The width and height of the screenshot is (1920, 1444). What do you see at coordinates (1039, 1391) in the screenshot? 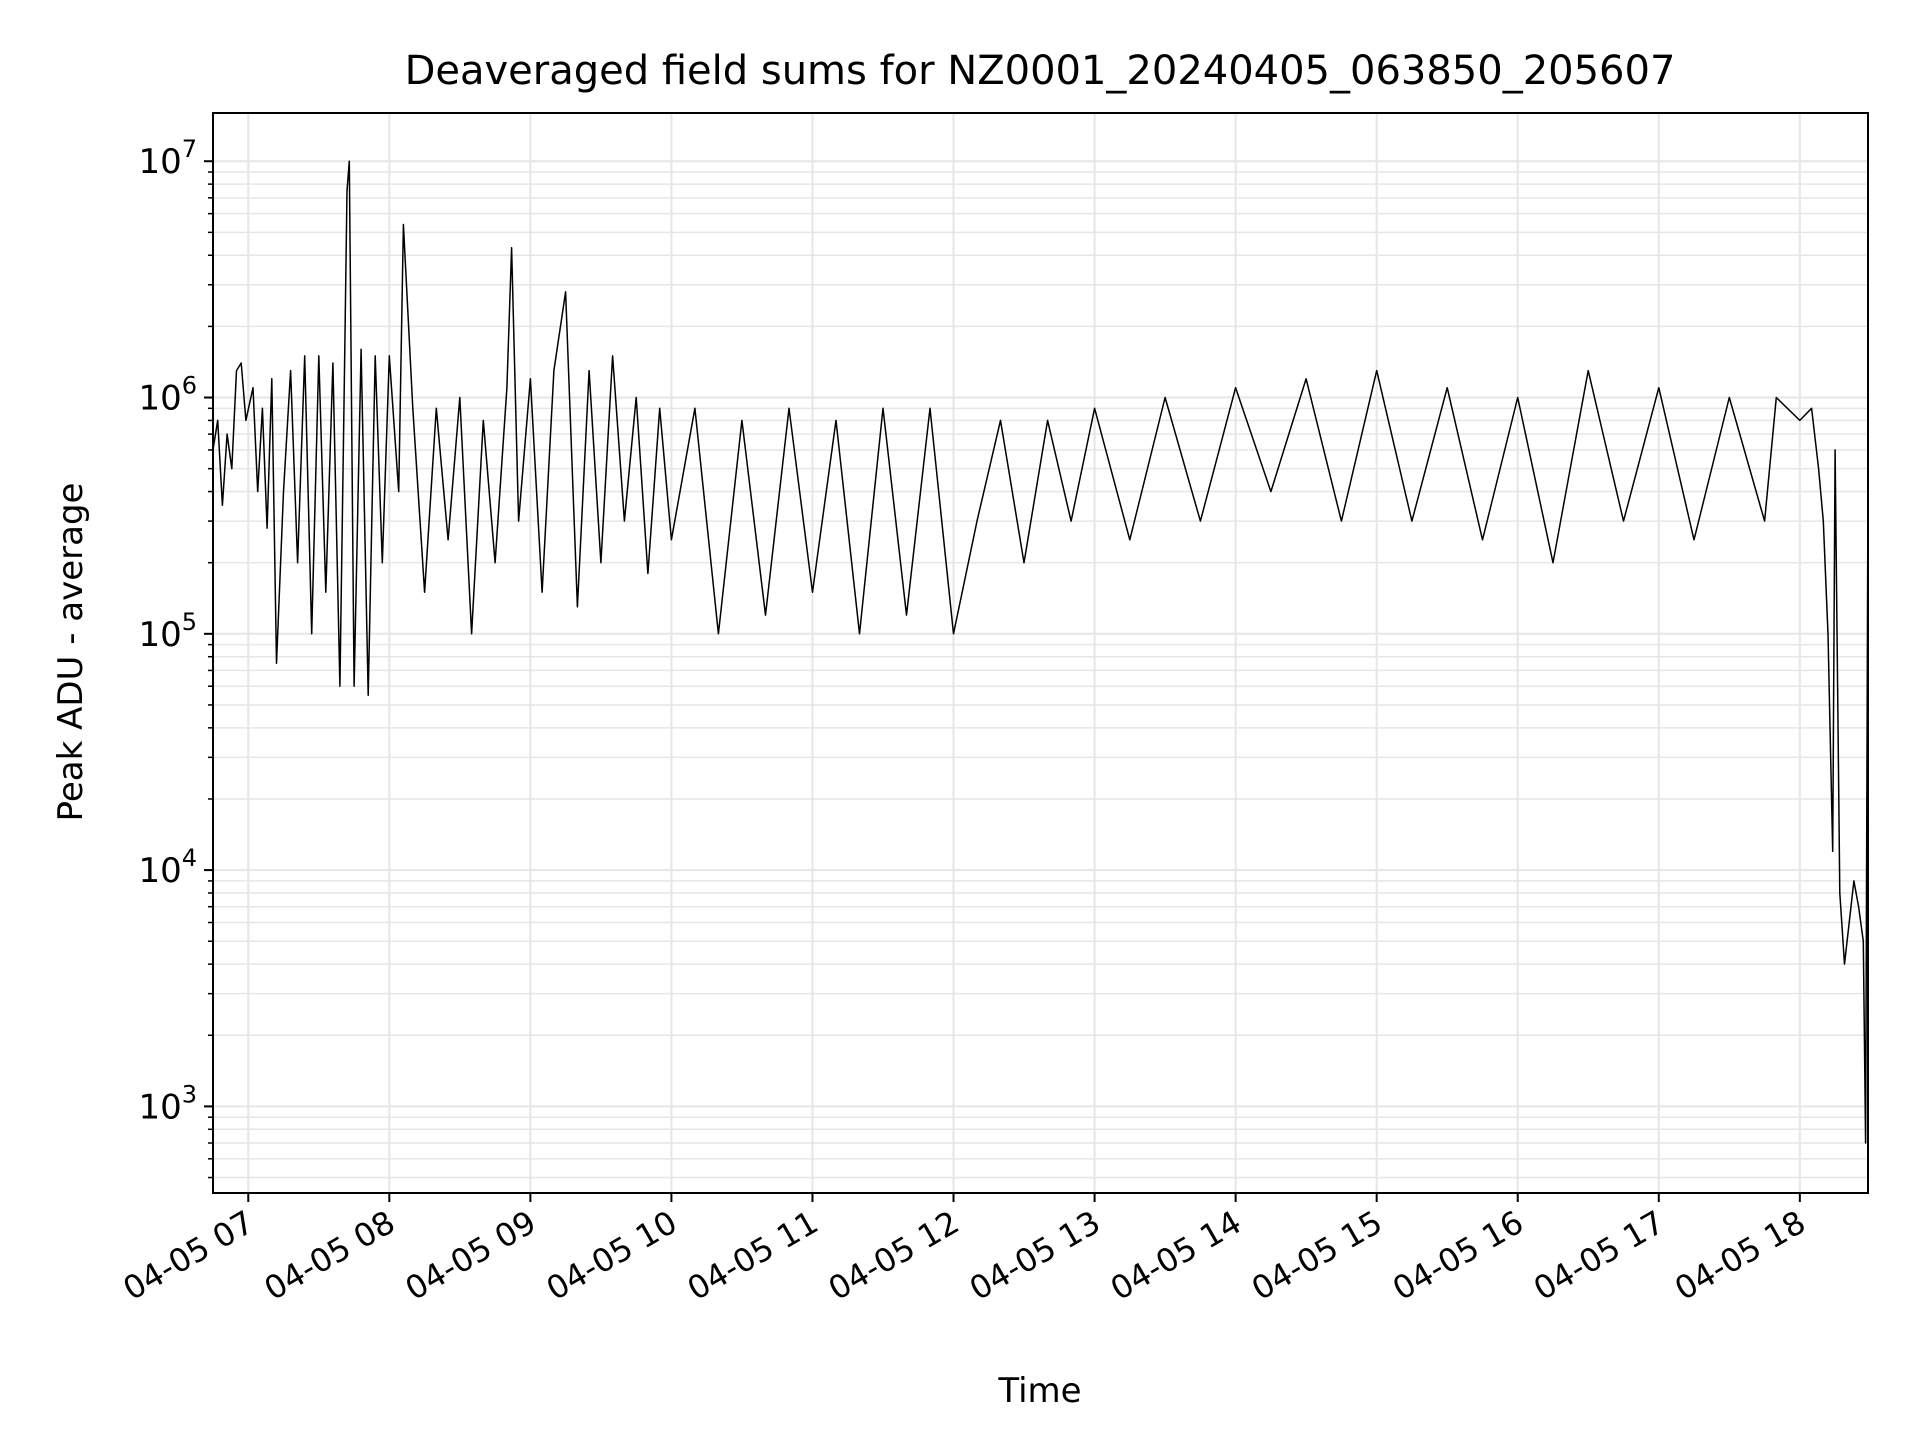
I see `x-axis-label: Time` at bounding box center [1039, 1391].